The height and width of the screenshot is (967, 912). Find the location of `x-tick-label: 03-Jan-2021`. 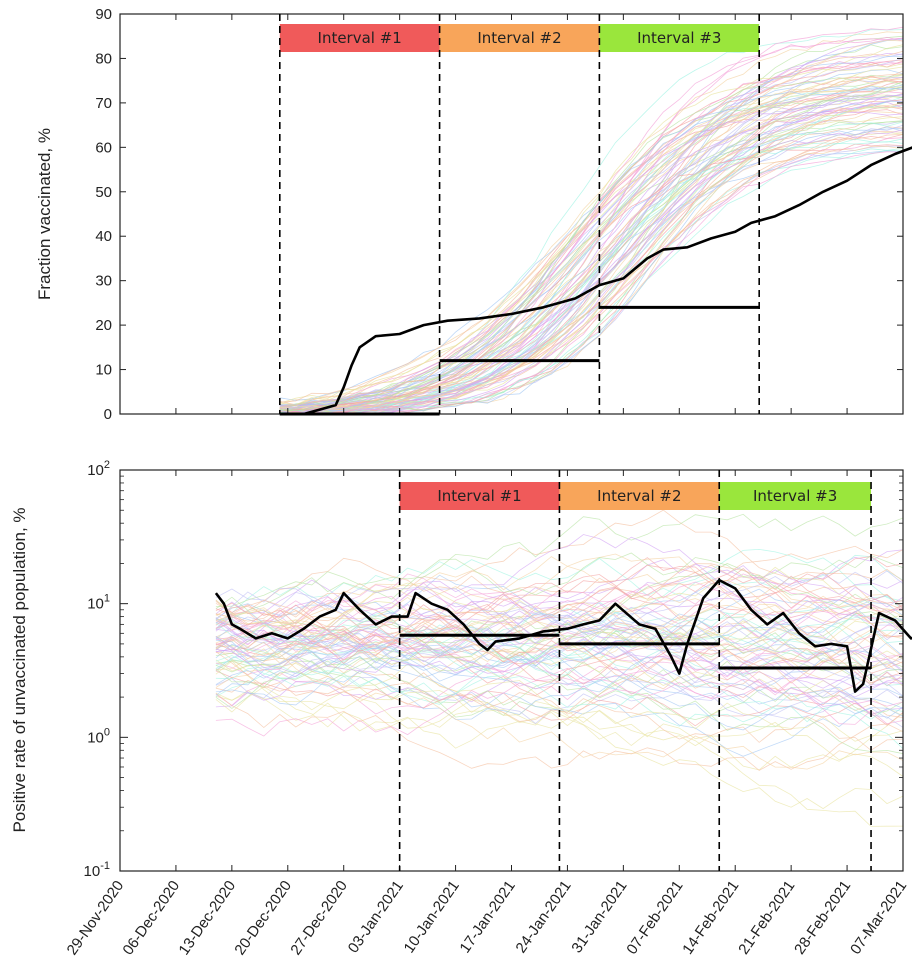

x-tick-label: 03-Jan-2021 is located at coordinates (376, 917).